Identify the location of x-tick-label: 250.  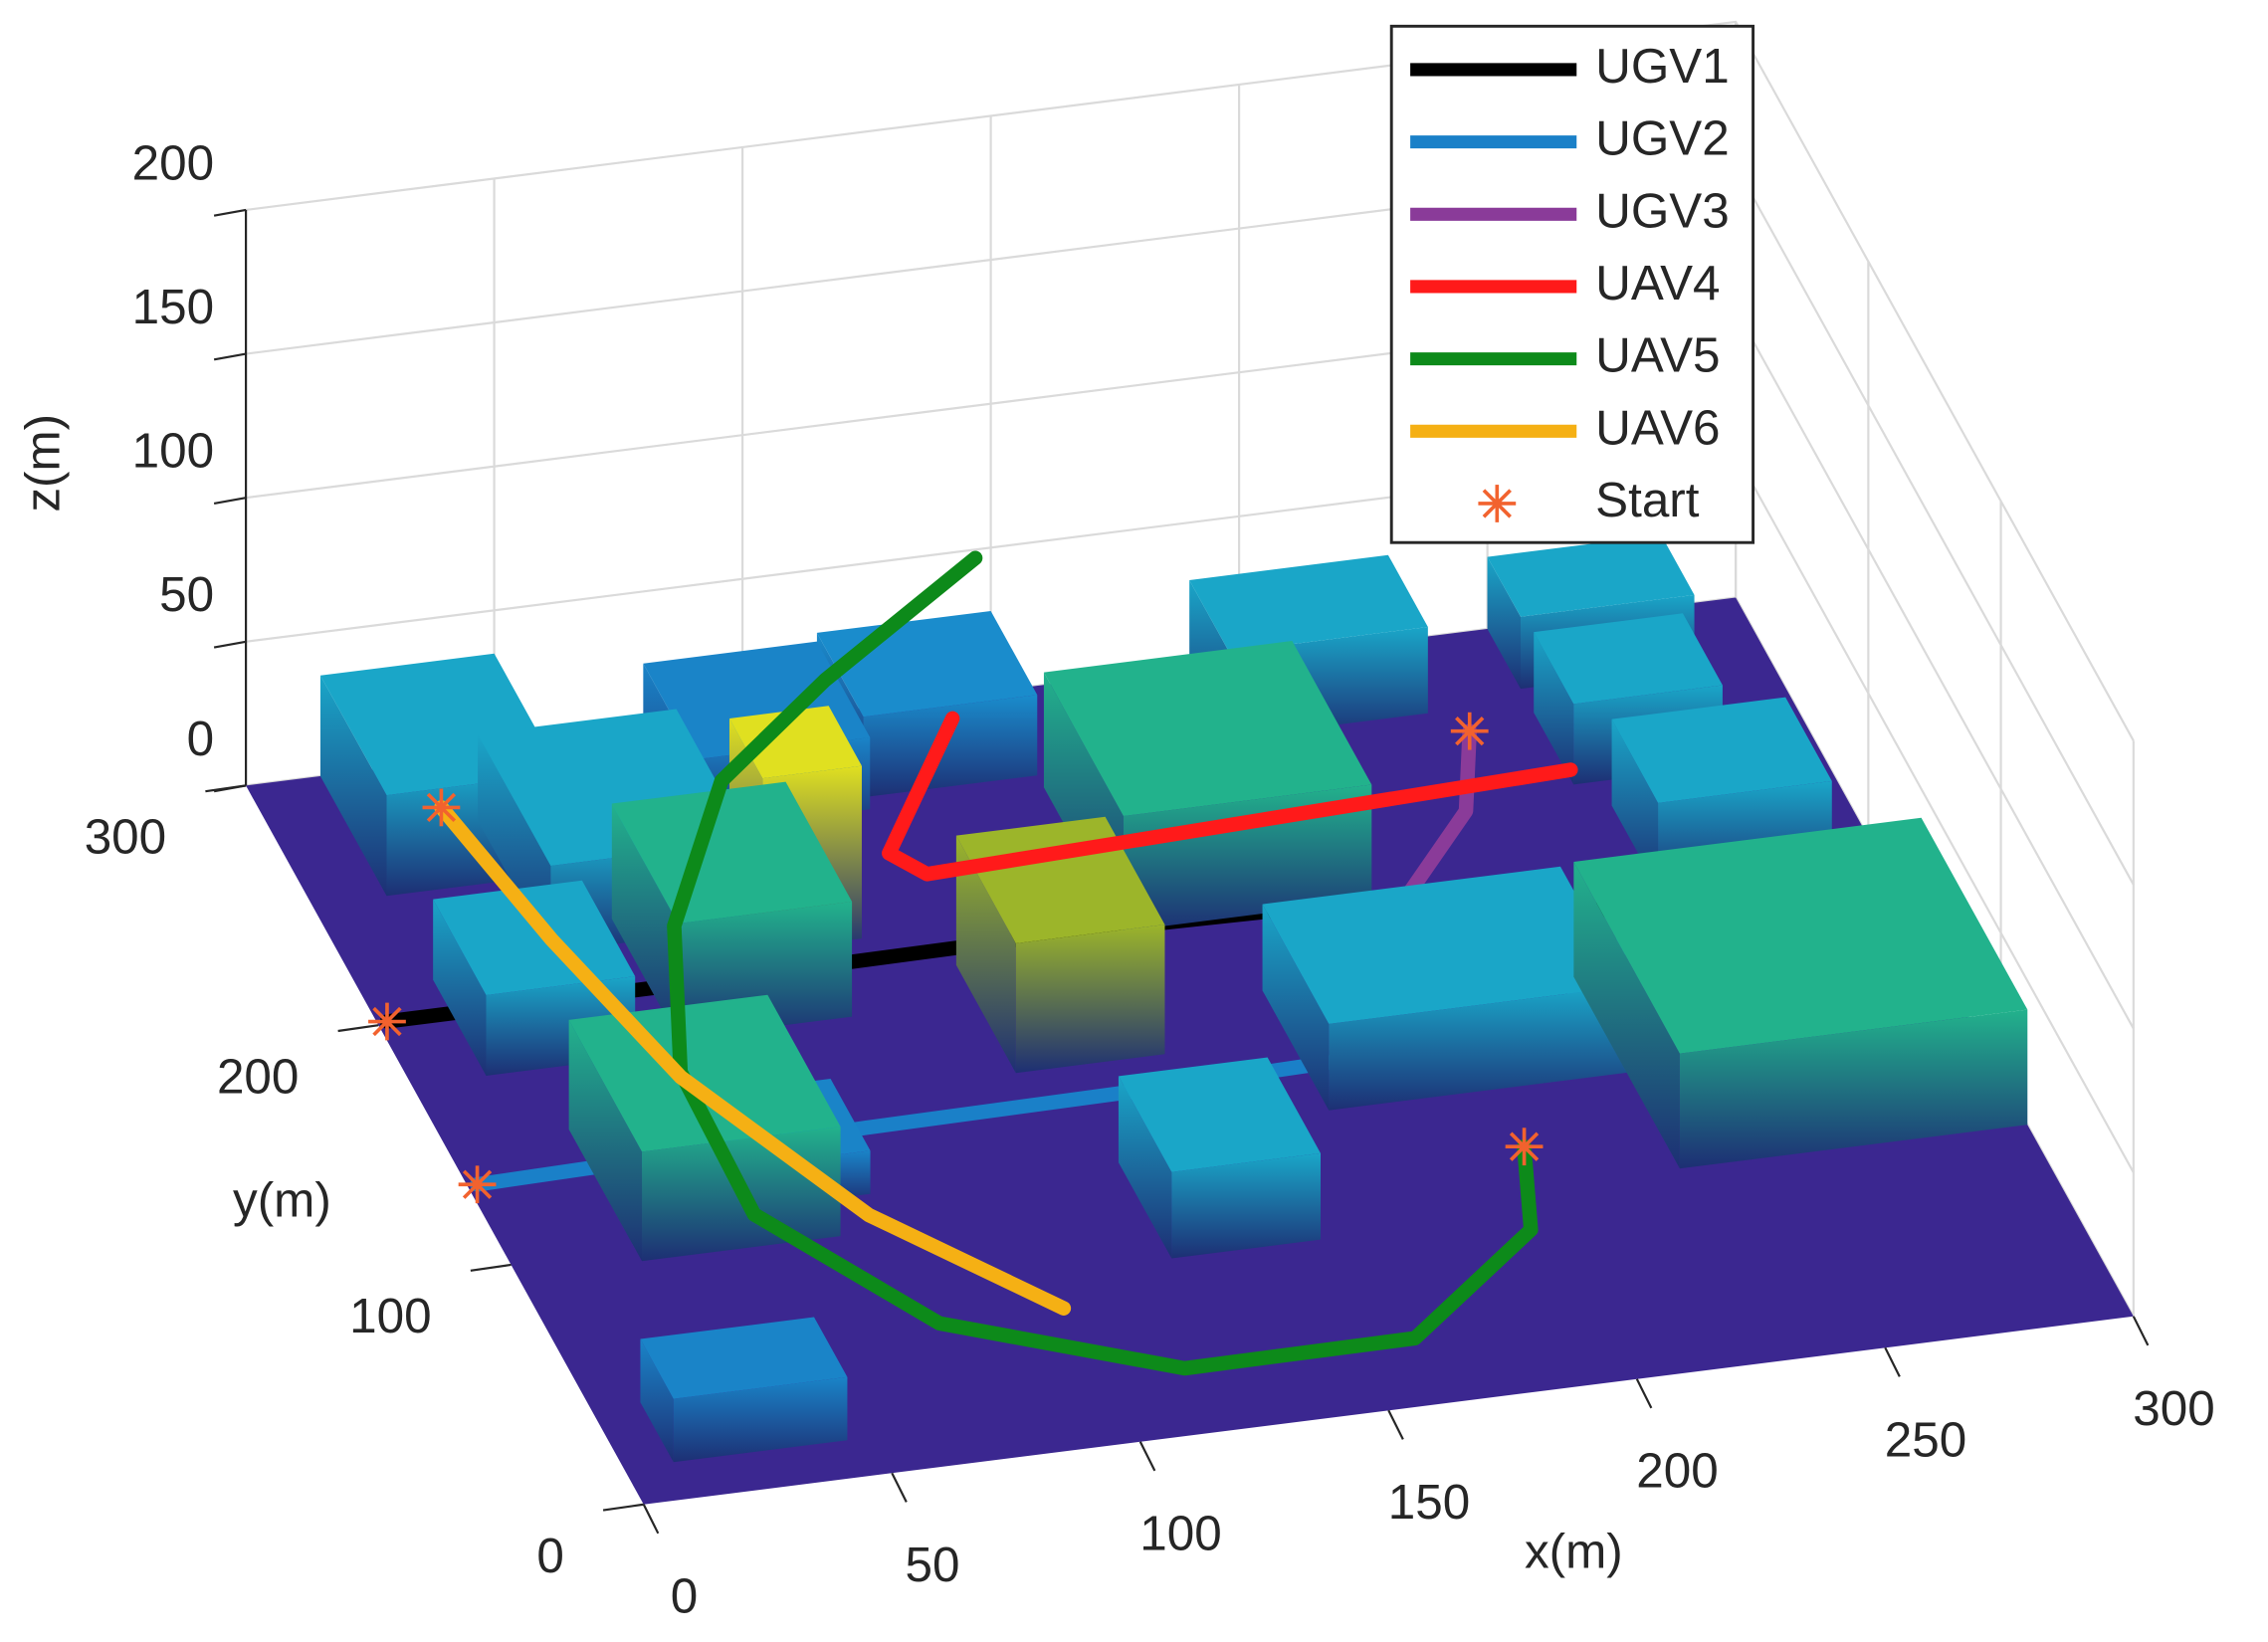
(1925, 1439).